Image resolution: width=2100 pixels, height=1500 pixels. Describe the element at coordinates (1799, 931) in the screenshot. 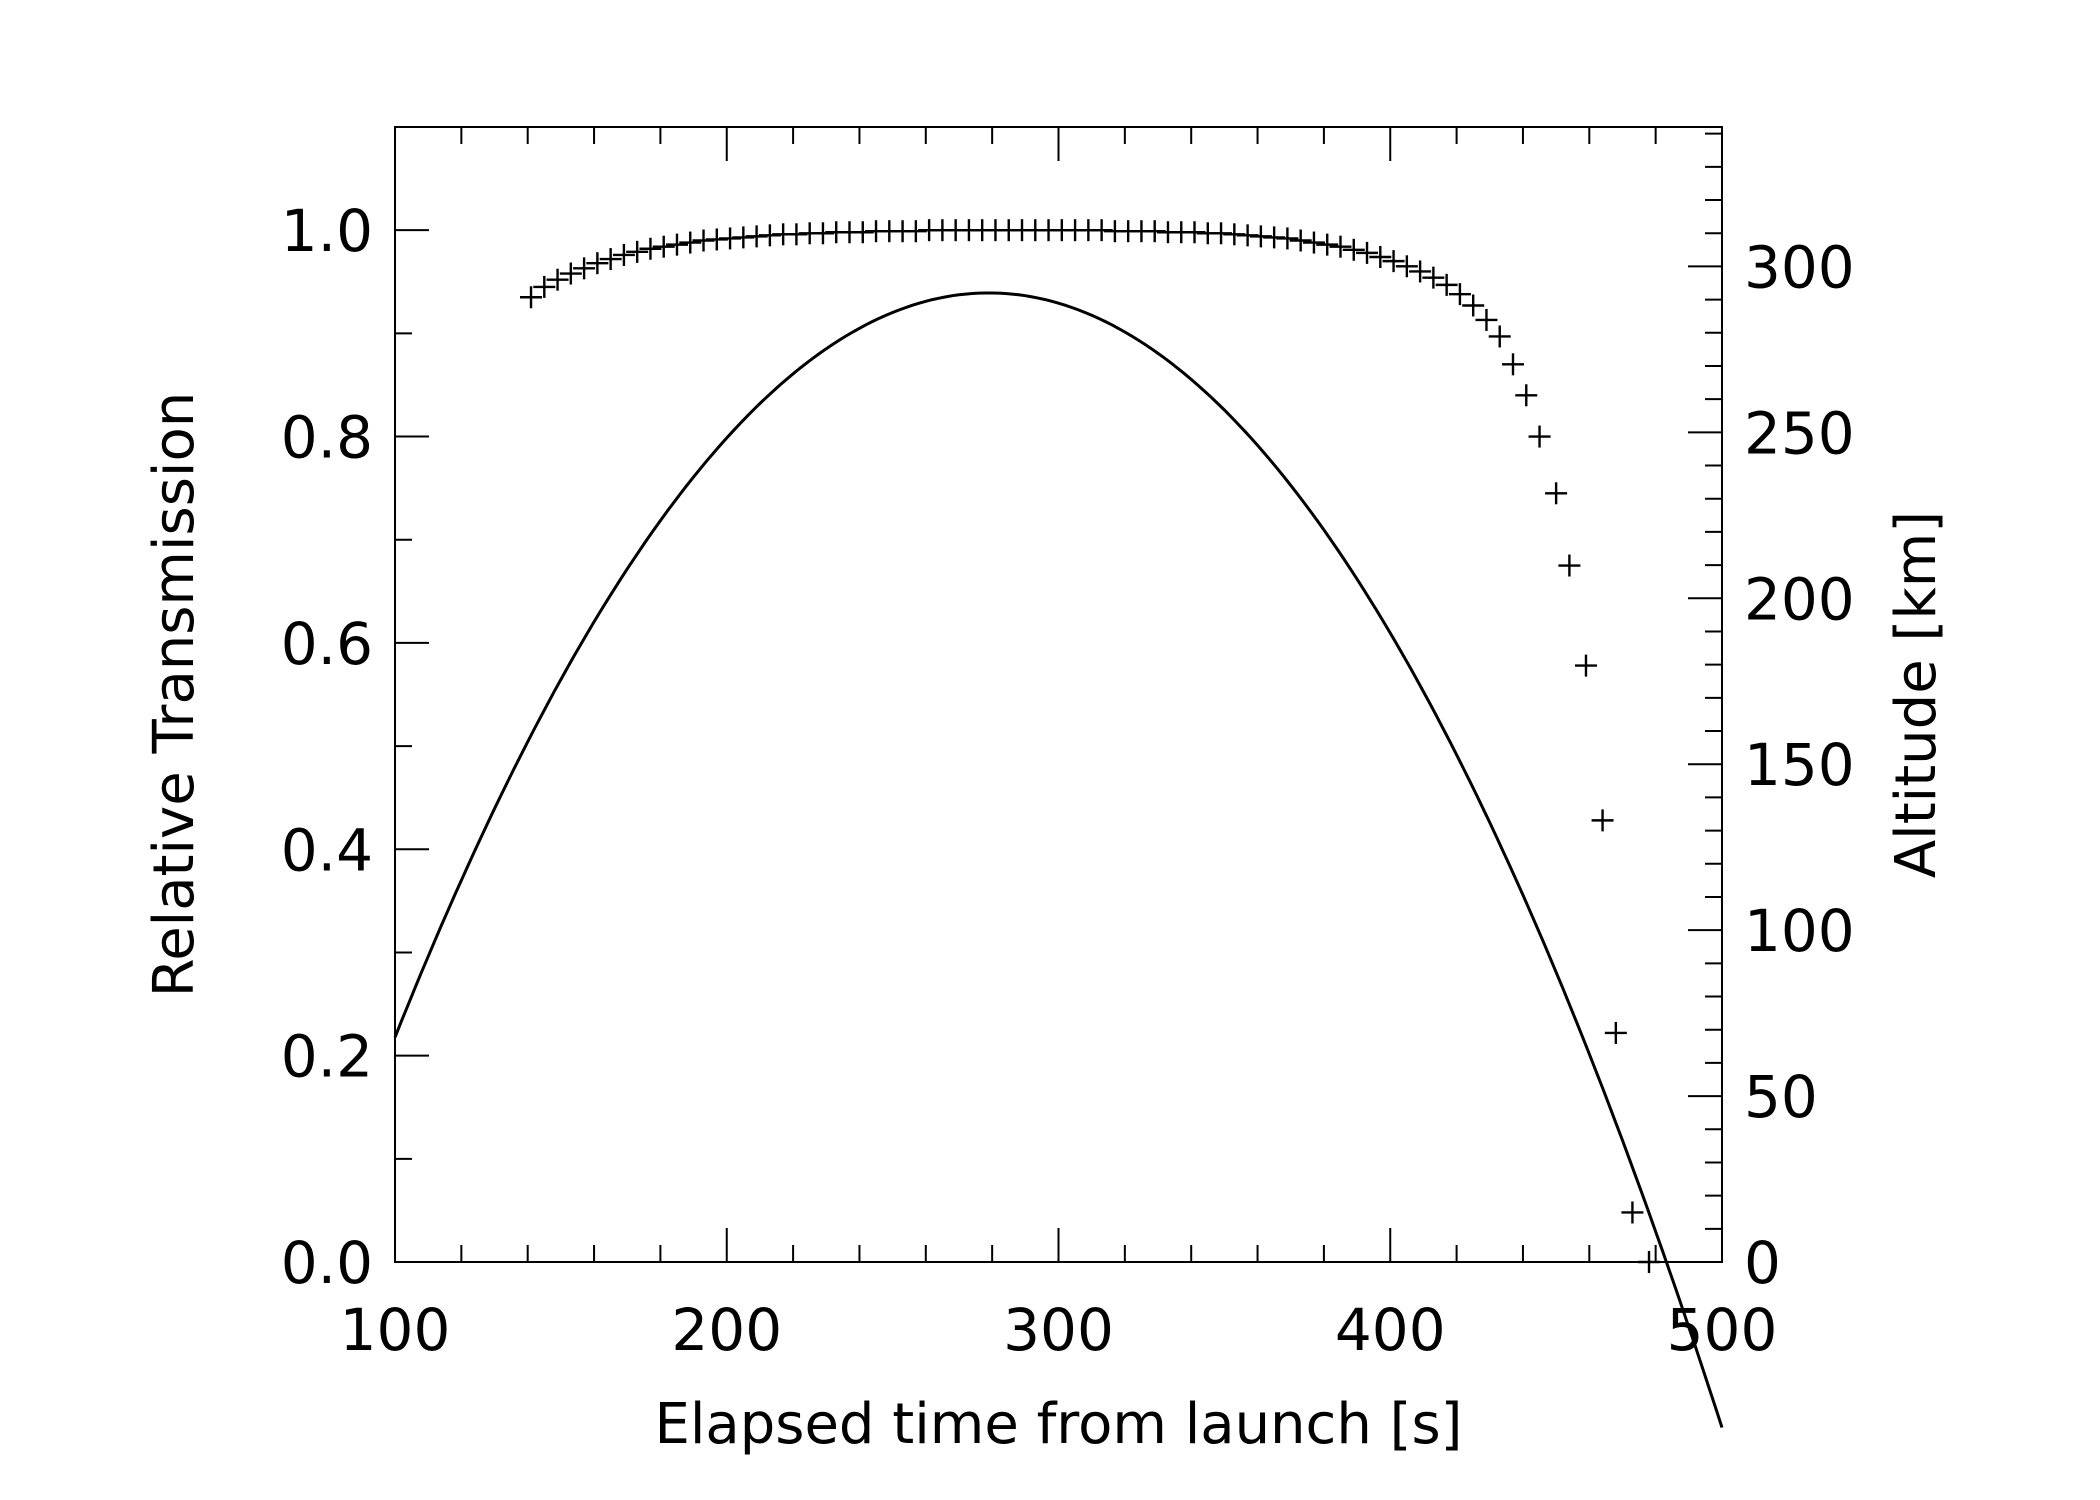

I see `y2-tick-label: 100` at that location.